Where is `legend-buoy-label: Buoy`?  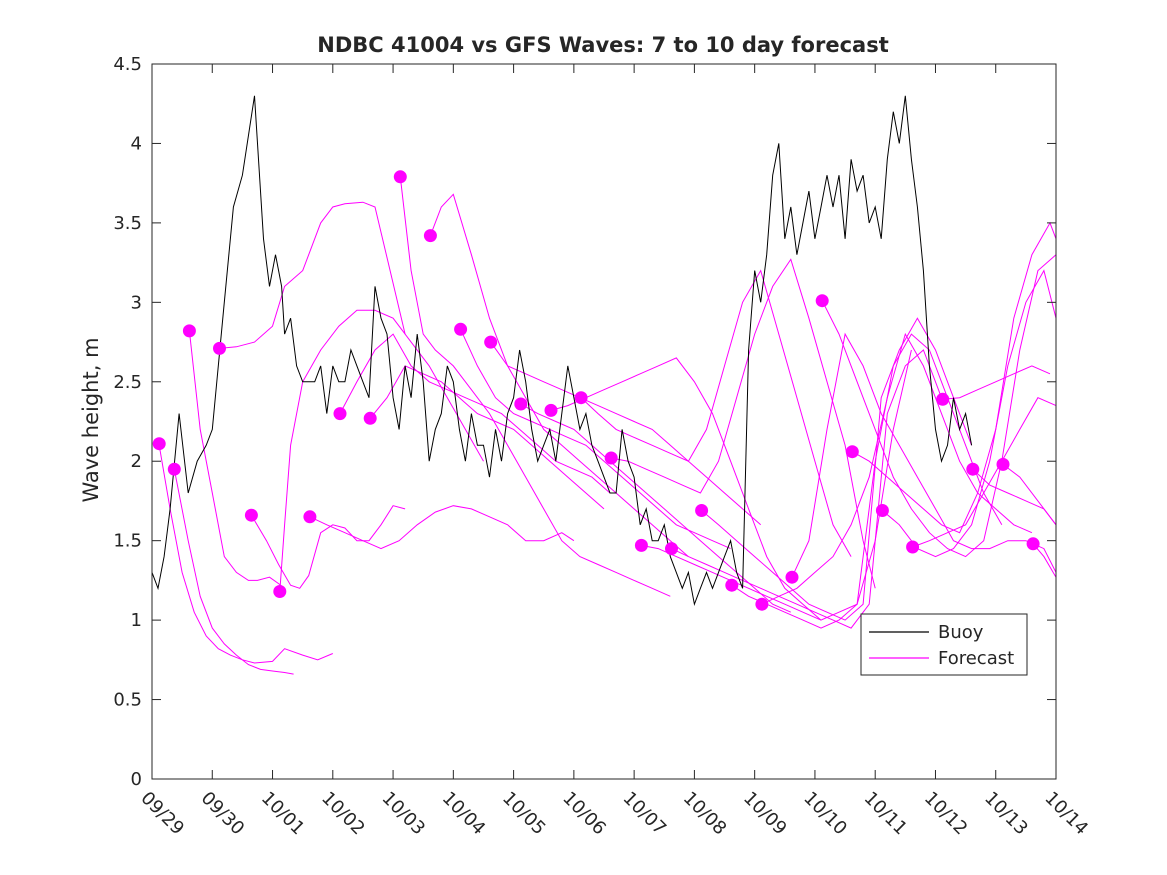
legend-buoy-label: Buoy is located at coordinates (961, 632).